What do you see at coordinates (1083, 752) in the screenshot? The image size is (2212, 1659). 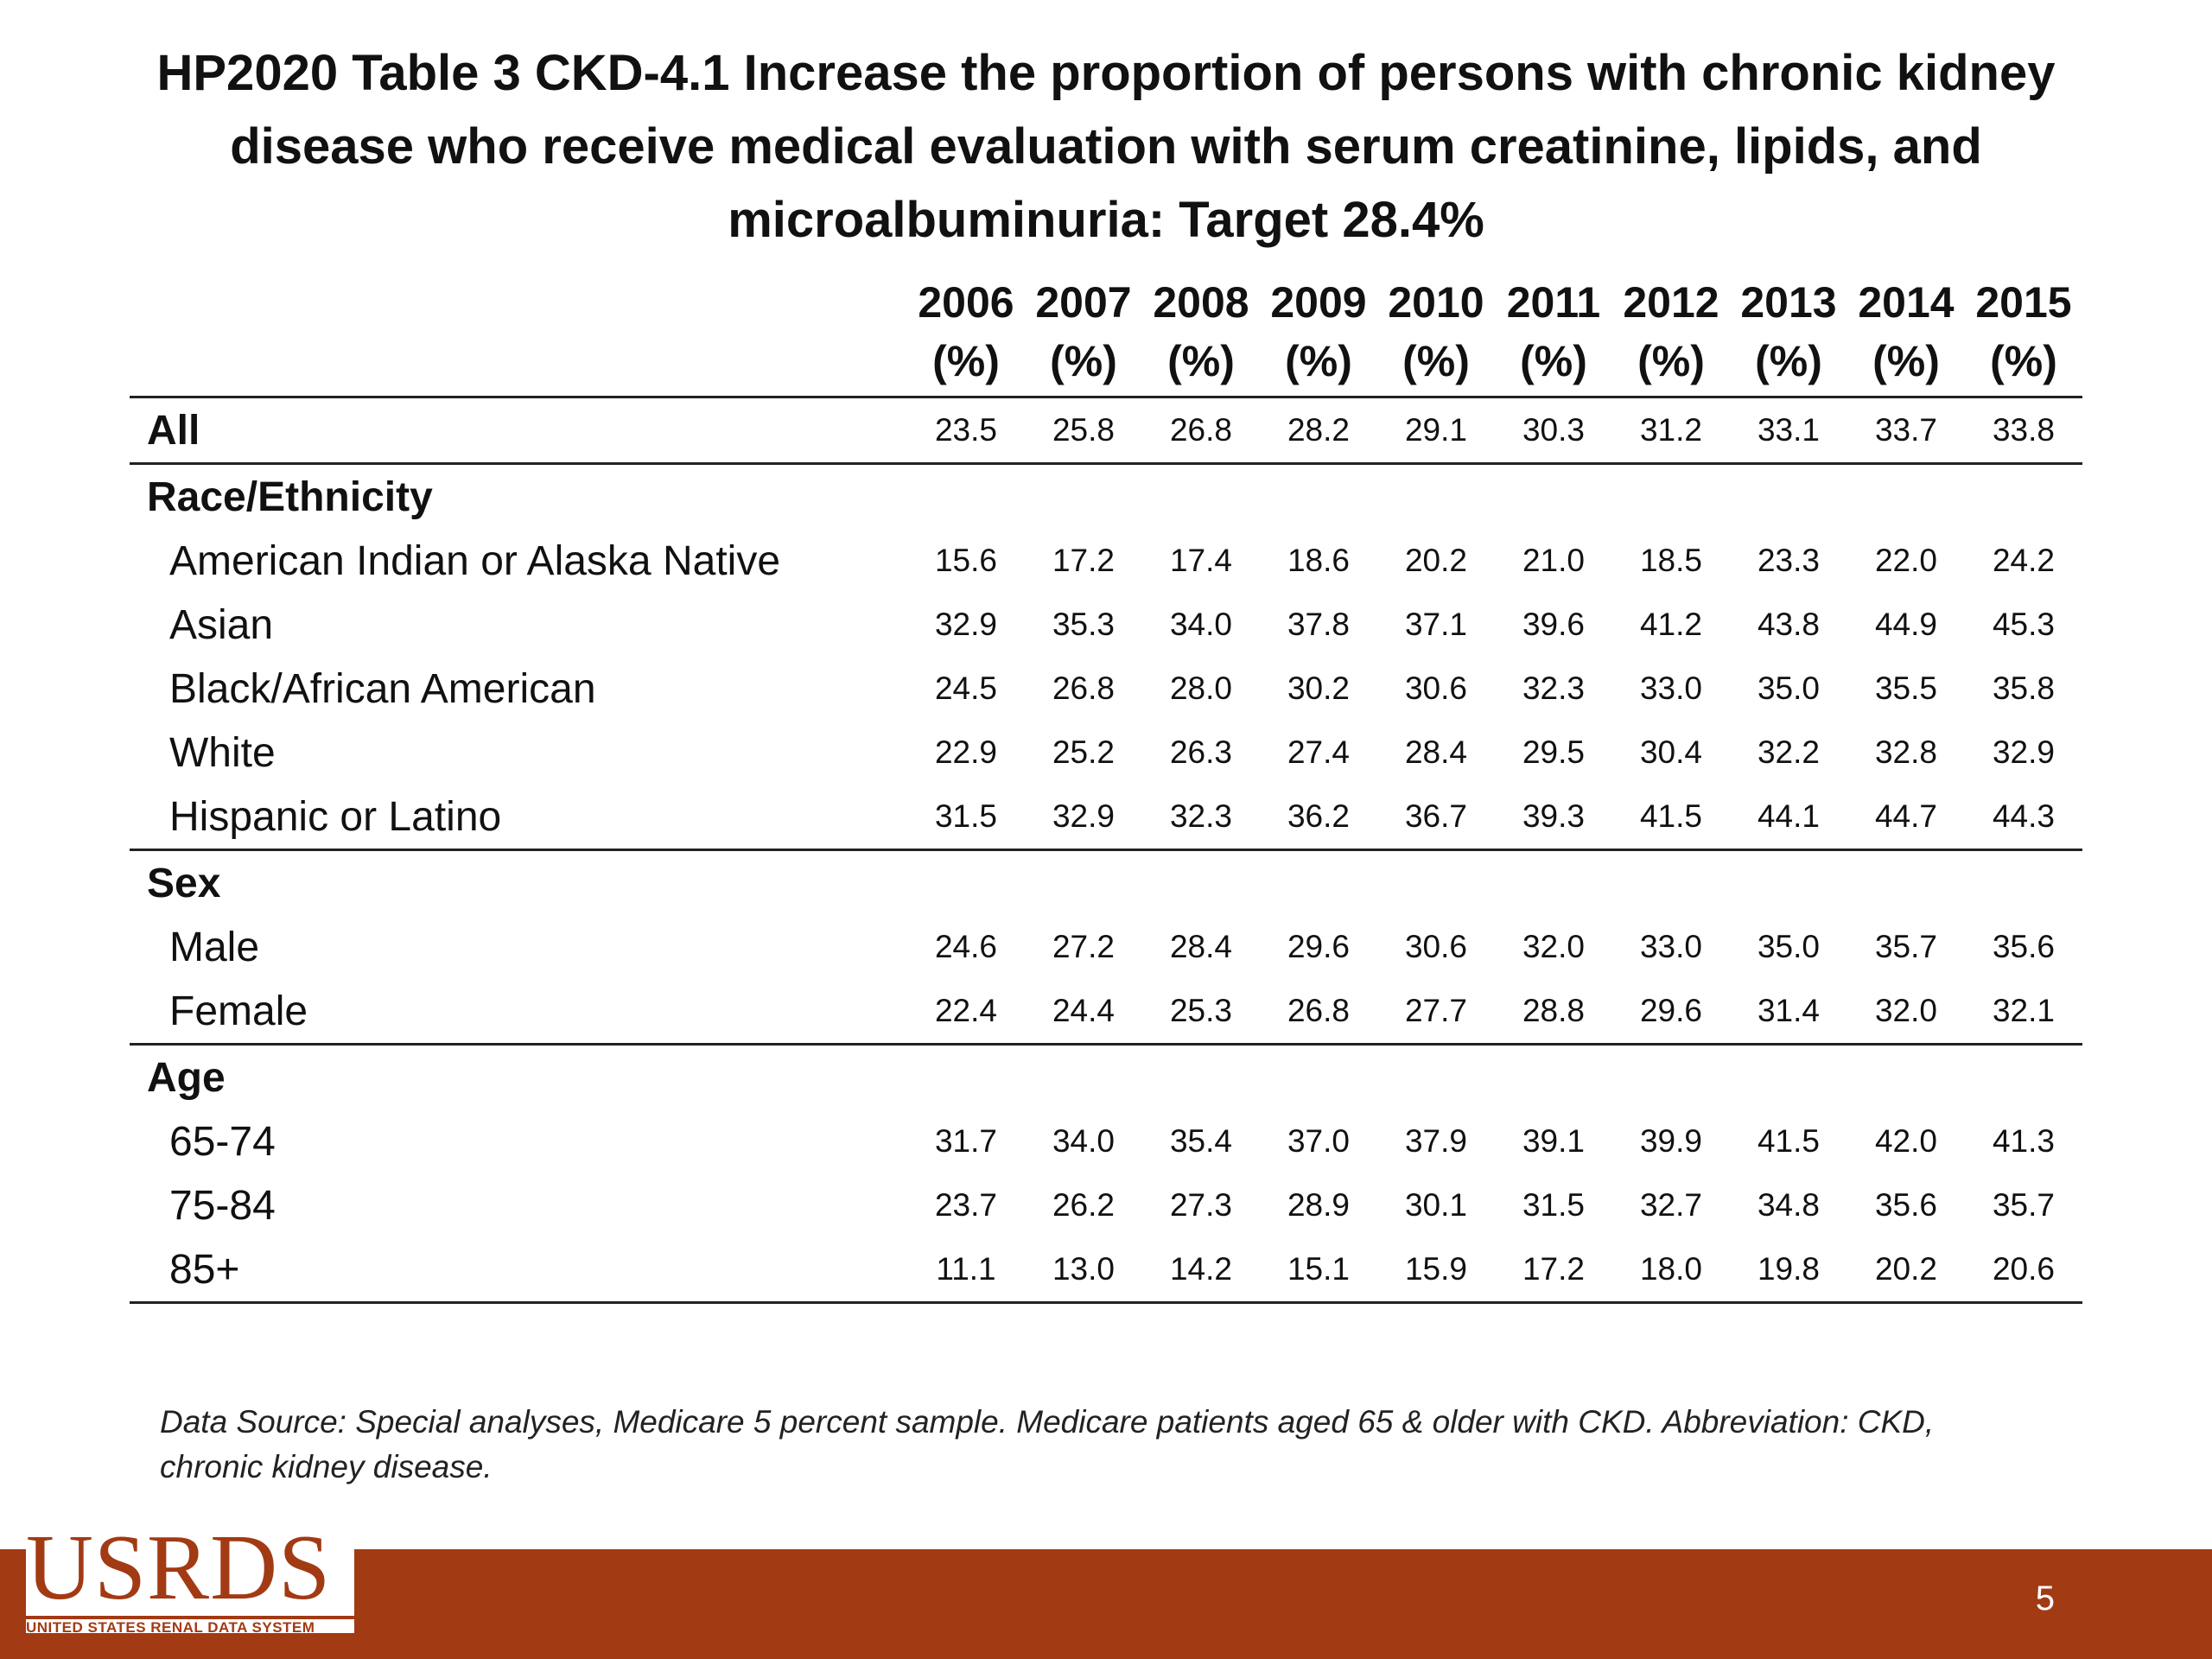 I see `table-cell: 25.2` at bounding box center [1083, 752].